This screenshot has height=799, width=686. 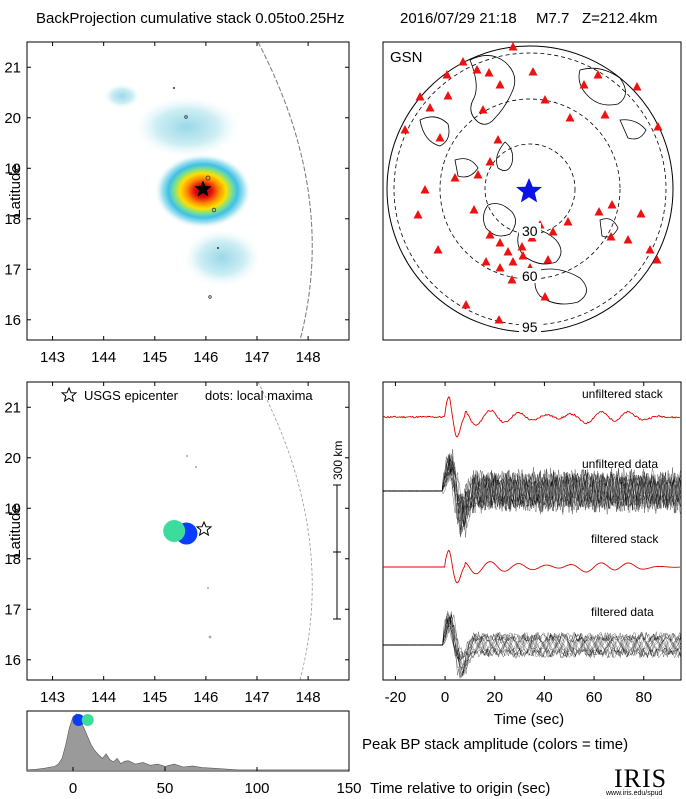 What do you see at coordinates (308, 357) in the screenshot?
I see `map-xtick-label: 148` at bounding box center [308, 357].